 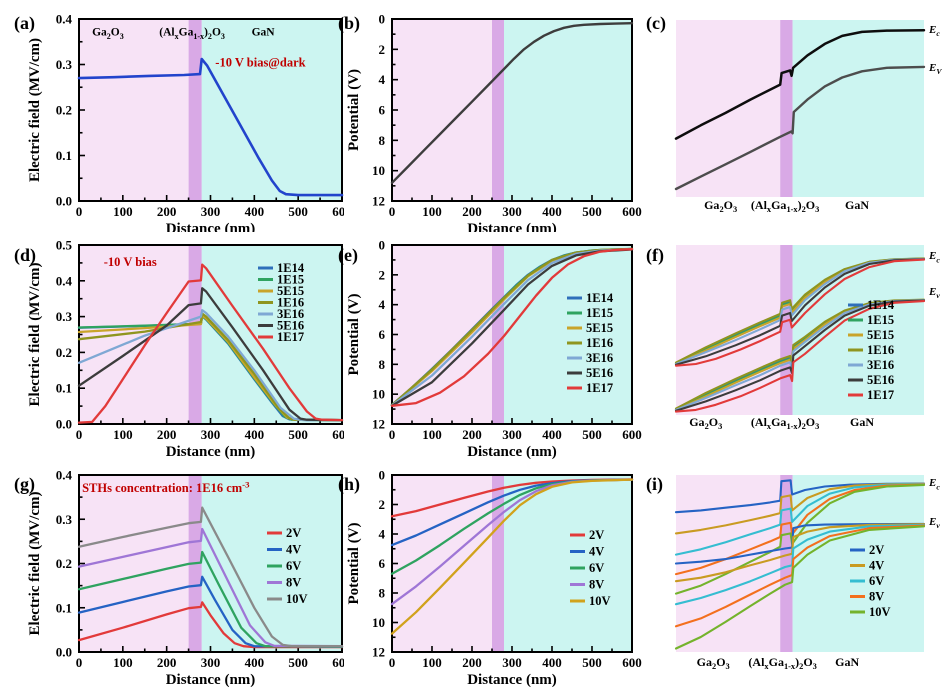 I want to click on panel-letter-i: (i), so click(x=654, y=484).